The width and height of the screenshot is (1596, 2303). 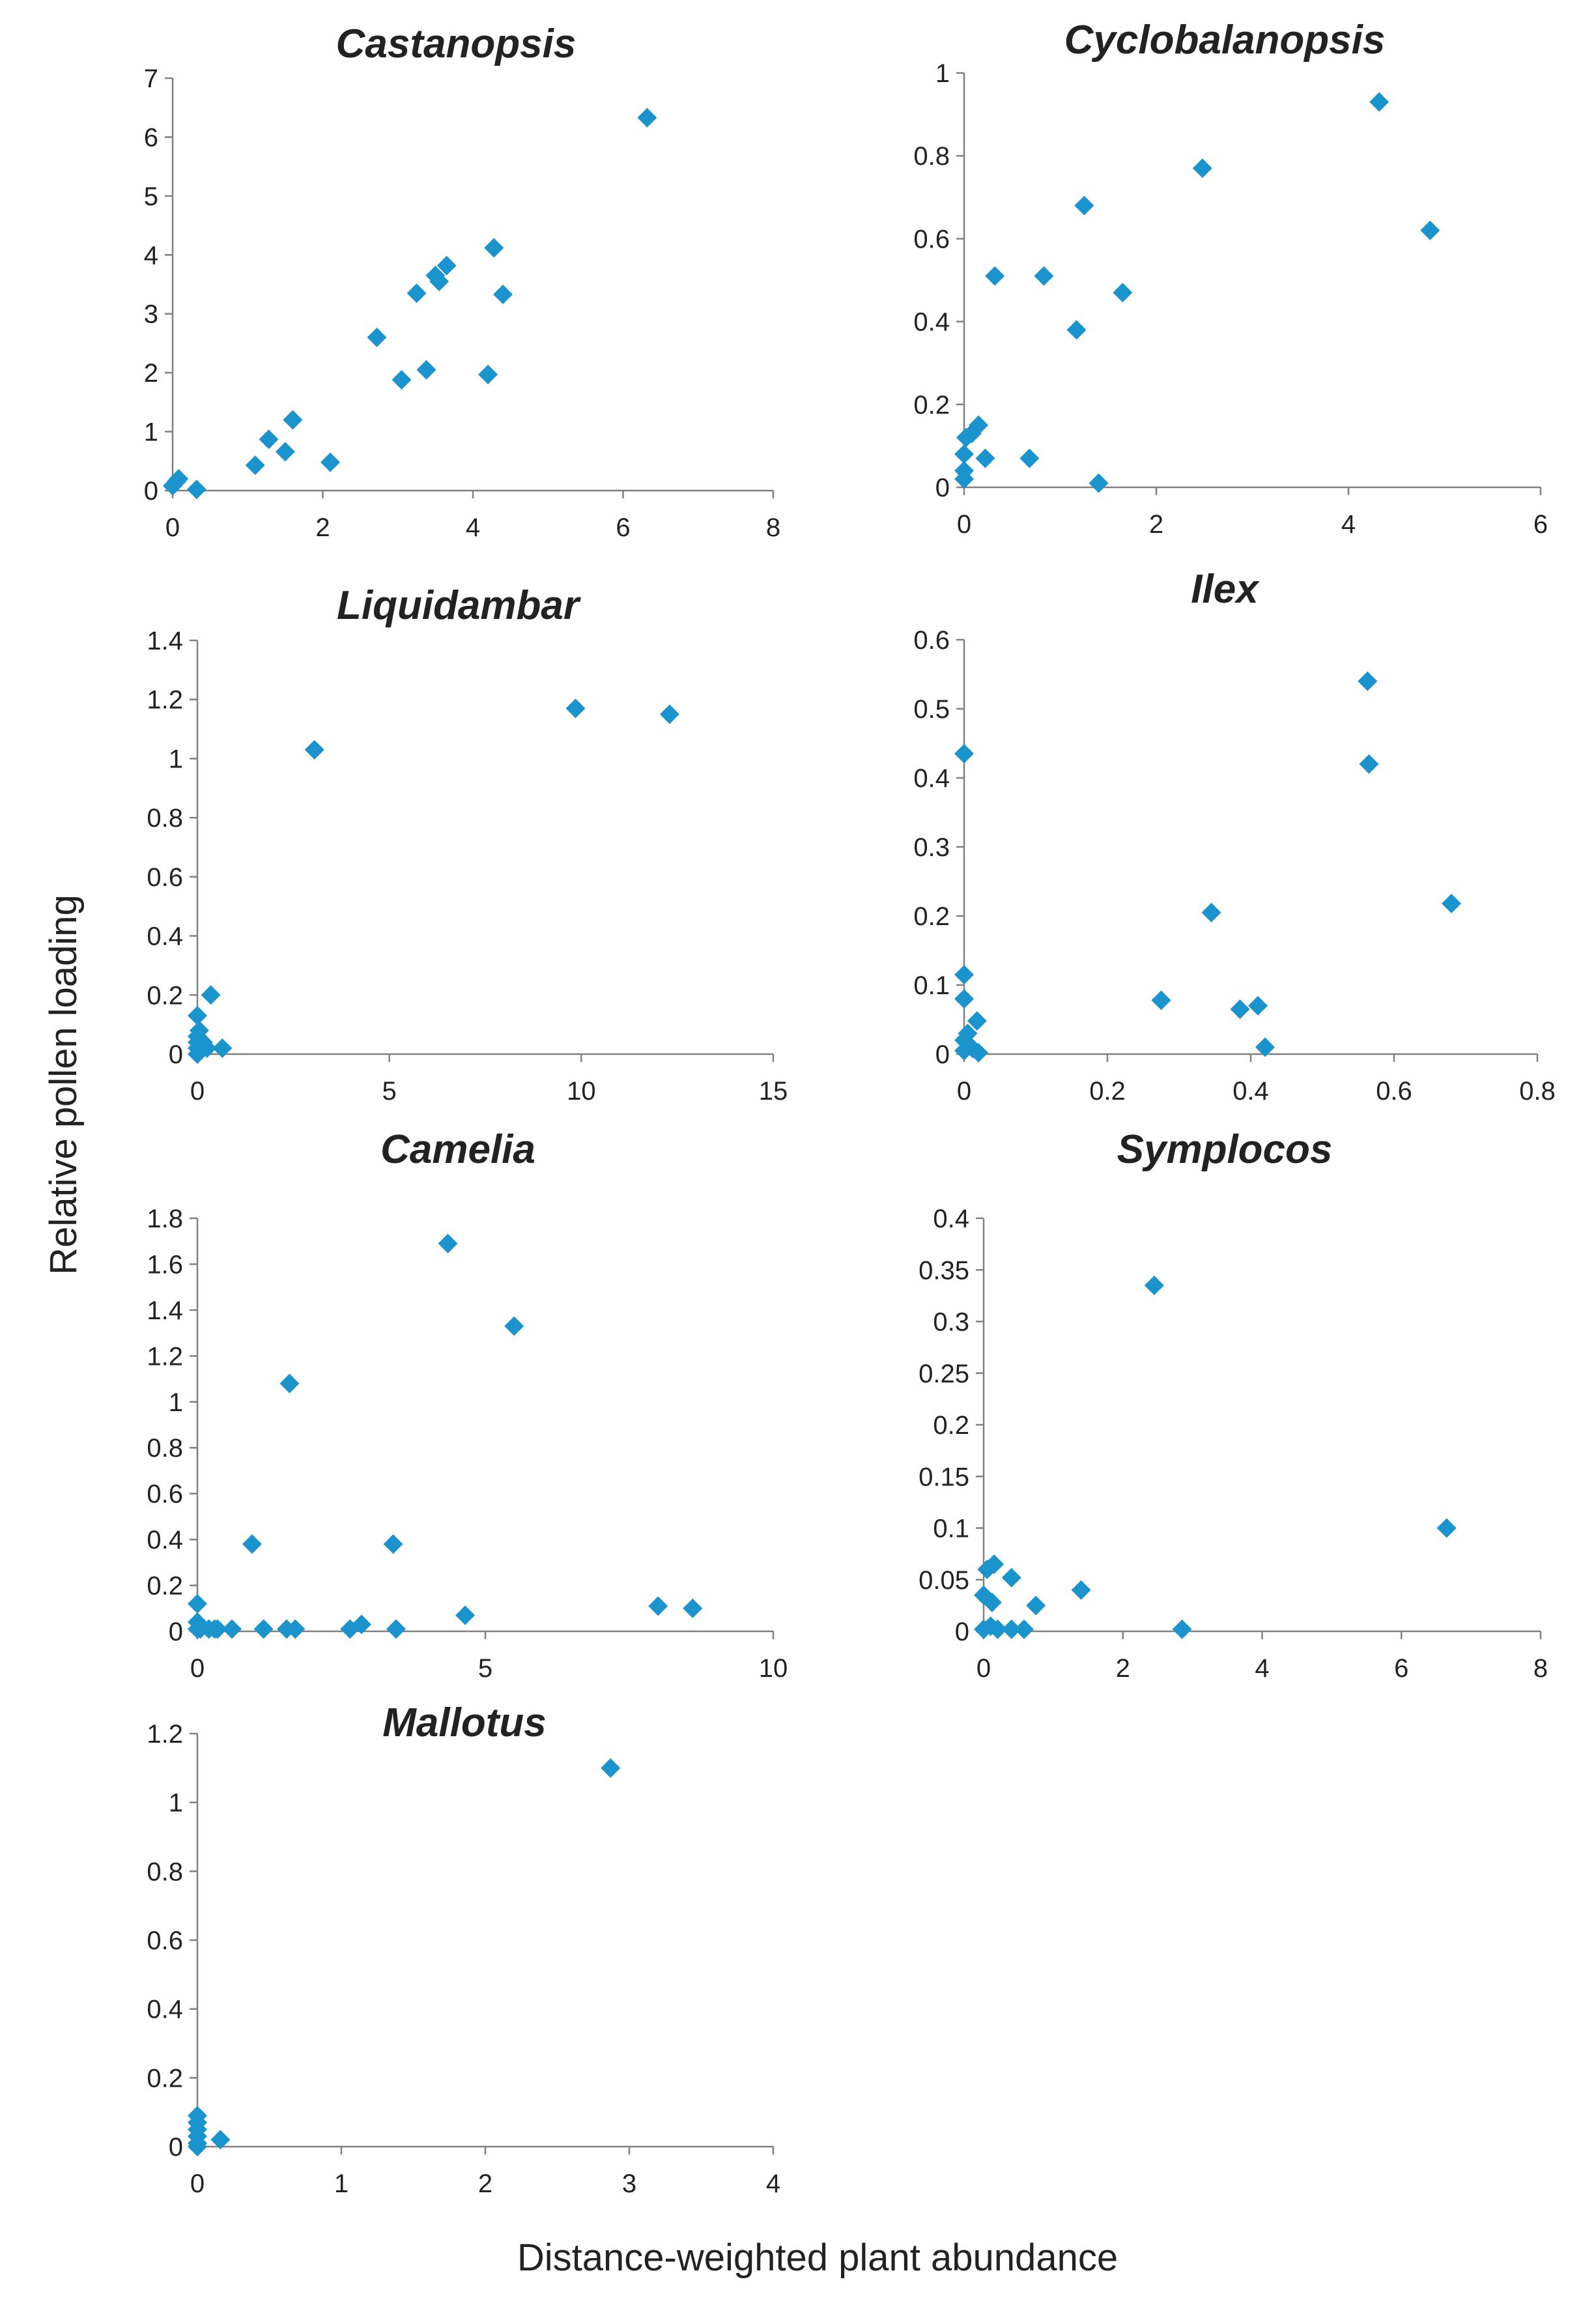 I want to click on scatter-panel: Liquidambar 0 0.2 0.4 0.6 0.8 1 1.2 1.4 0 5 10 15, so click(x=468, y=845).